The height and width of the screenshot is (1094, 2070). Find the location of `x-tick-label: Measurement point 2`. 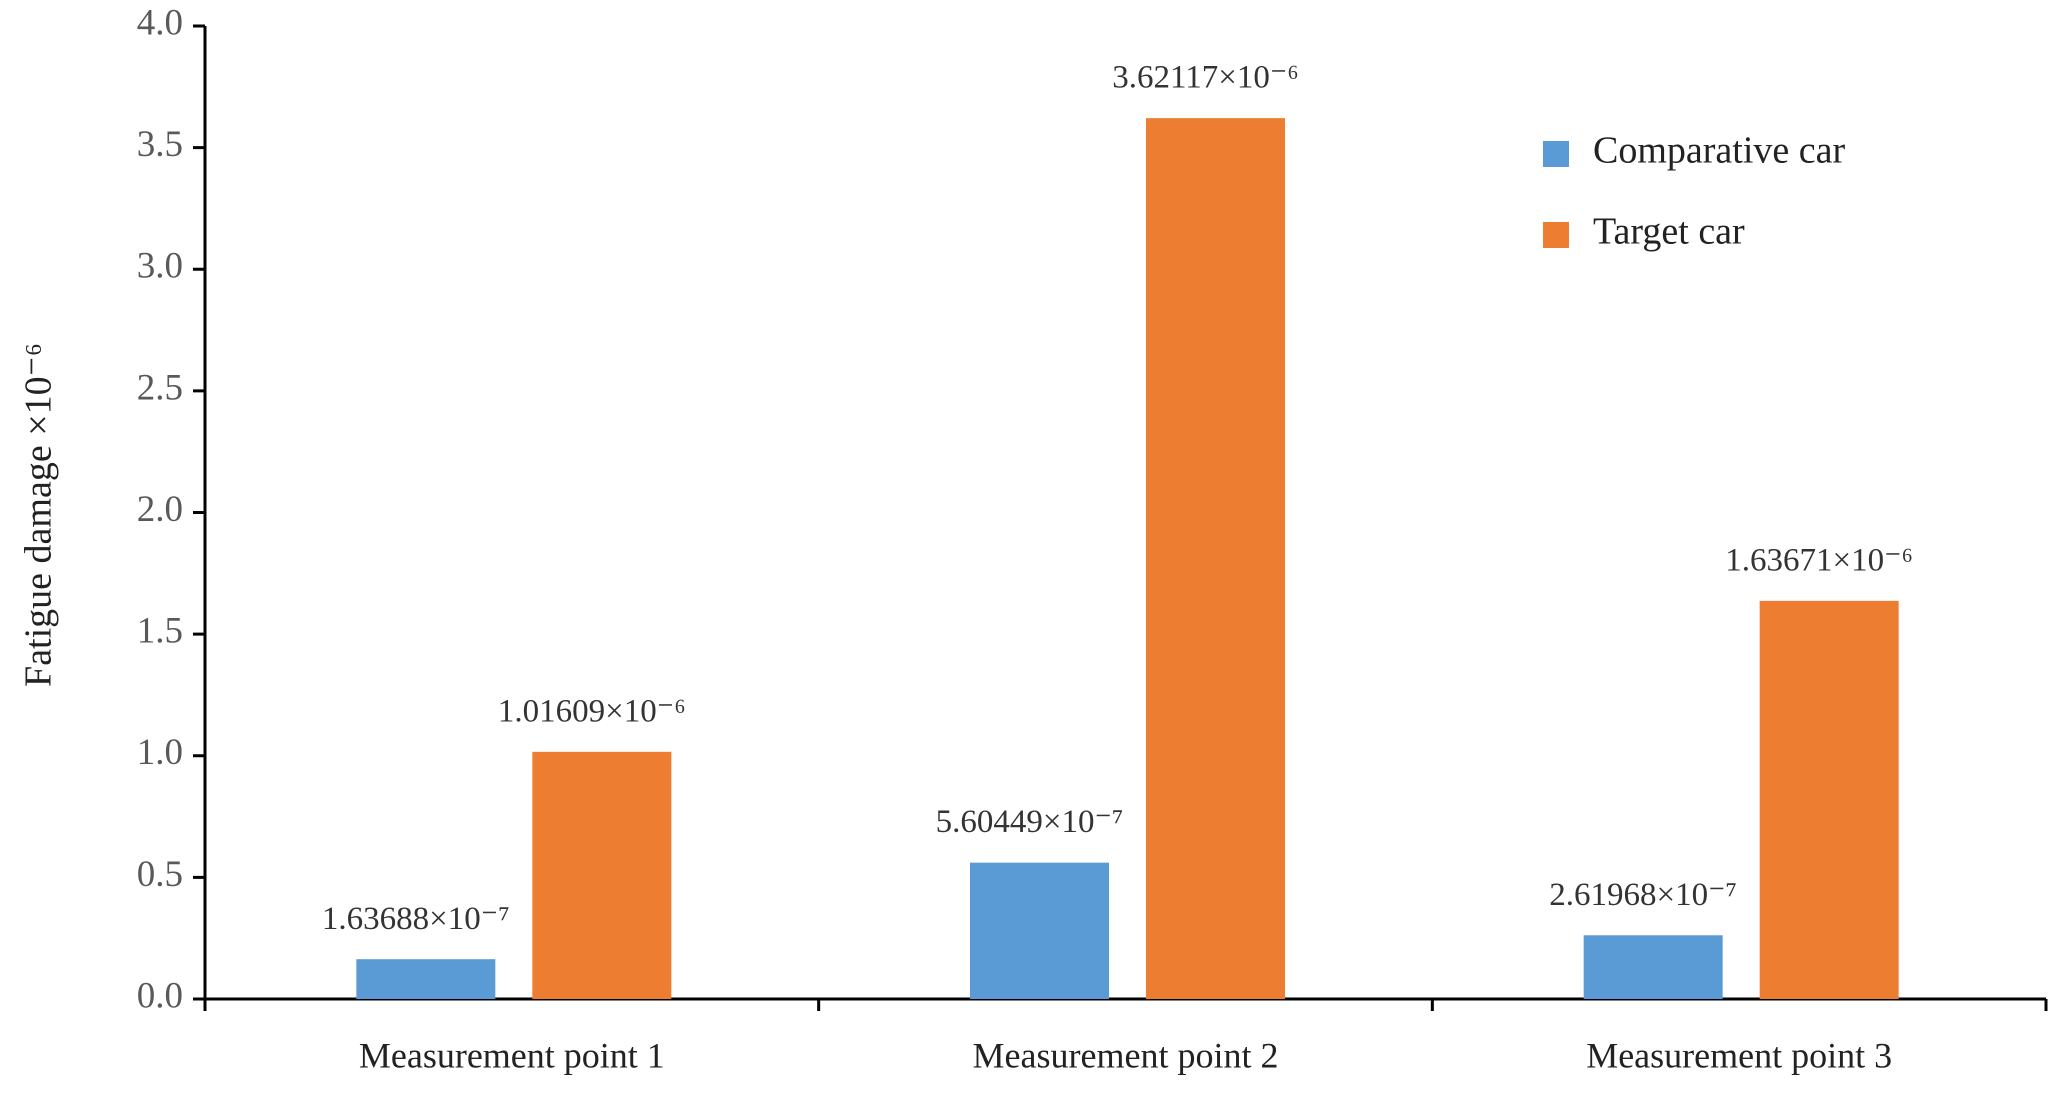

x-tick-label: Measurement point 2 is located at coordinates (1126, 1055).